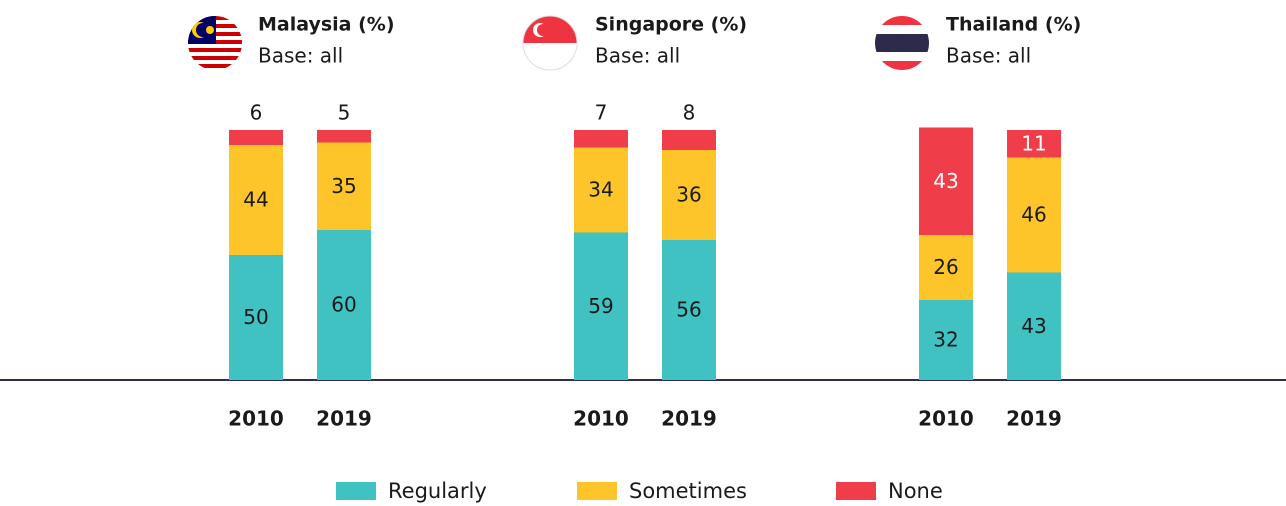  What do you see at coordinates (689, 113) in the screenshot?
I see `data-label: 8` at bounding box center [689, 113].